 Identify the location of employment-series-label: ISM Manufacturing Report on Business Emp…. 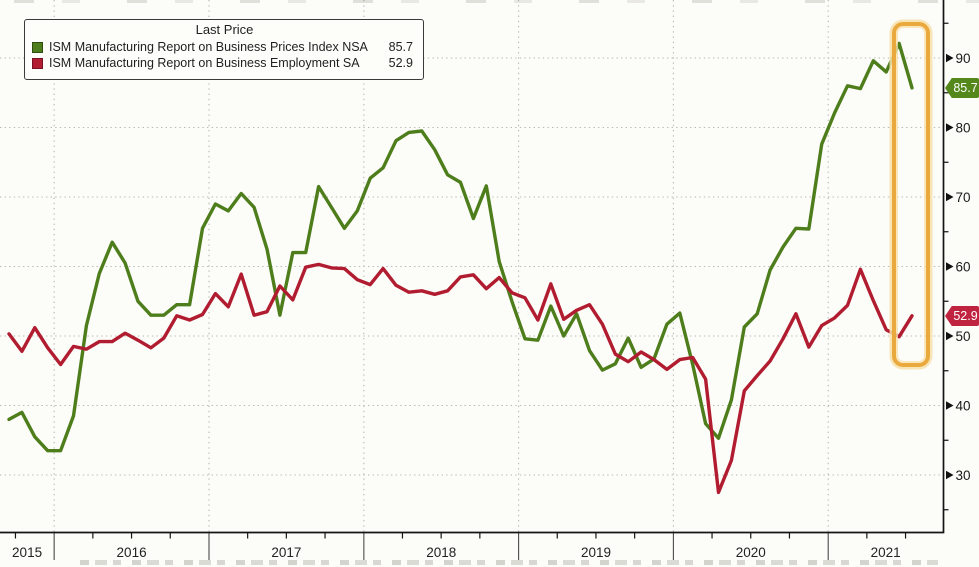
(204, 63).